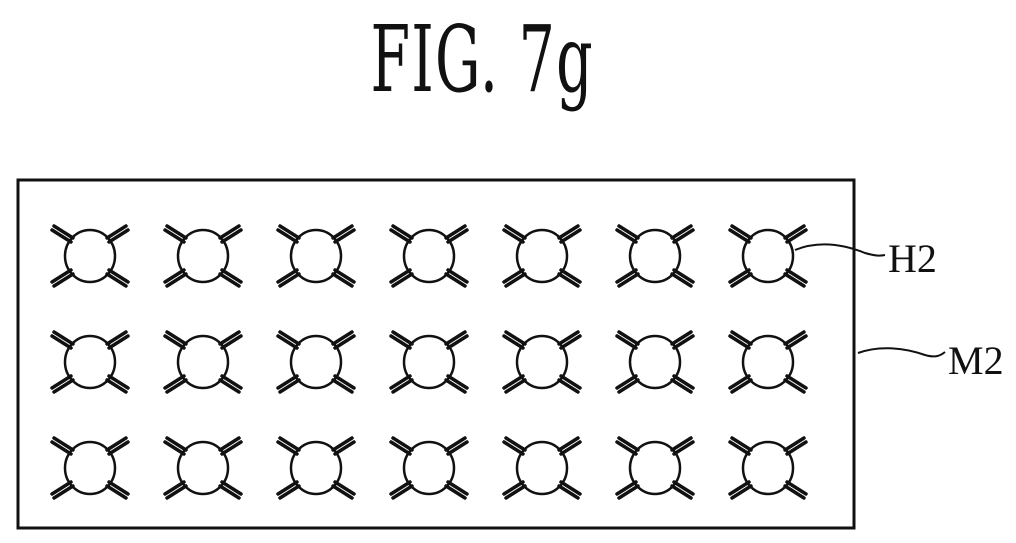 The image size is (1016, 543). What do you see at coordinates (976, 360) in the screenshot?
I see `label-m2: M2` at bounding box center [976, 360].